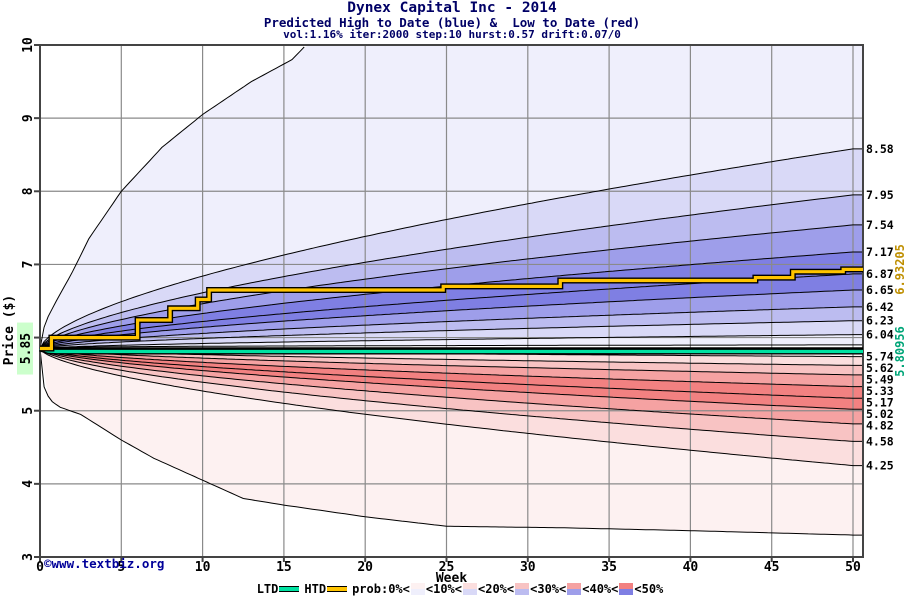 The height and width of the screenshot is (600, 920). I want to click on legend-htd-swatch, so click(337, 589).